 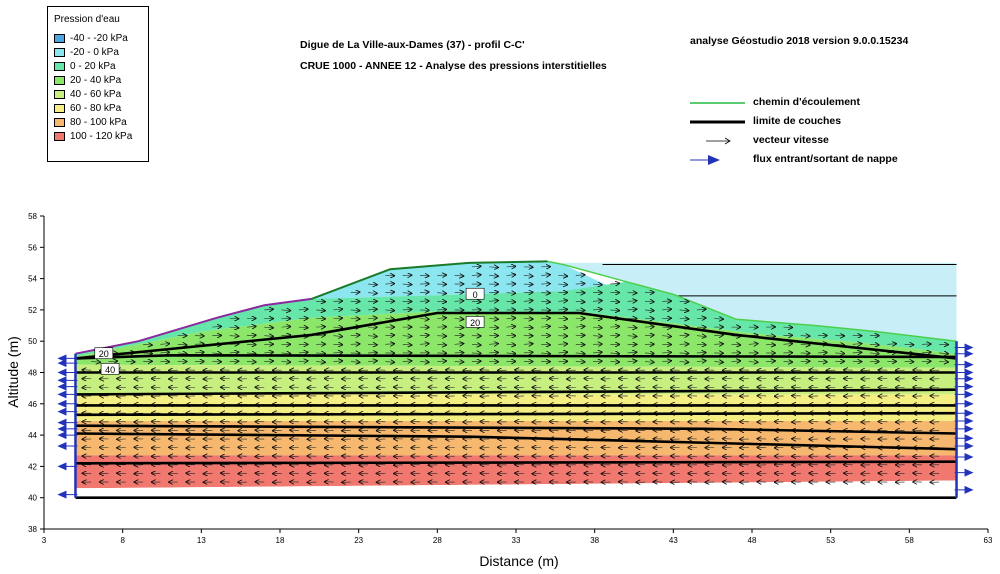 I want to click on legend-item: 60 - 80 kPa, so click(x=87, y=108).